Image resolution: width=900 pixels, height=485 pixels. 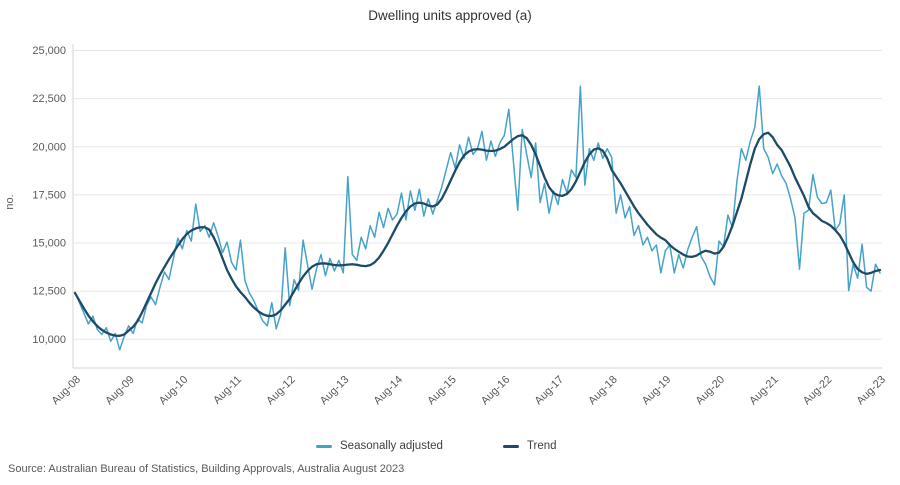 I want to click on legend-item-seasonally-adjusted: Seasonally adjusted, so click(x=379, y=446).